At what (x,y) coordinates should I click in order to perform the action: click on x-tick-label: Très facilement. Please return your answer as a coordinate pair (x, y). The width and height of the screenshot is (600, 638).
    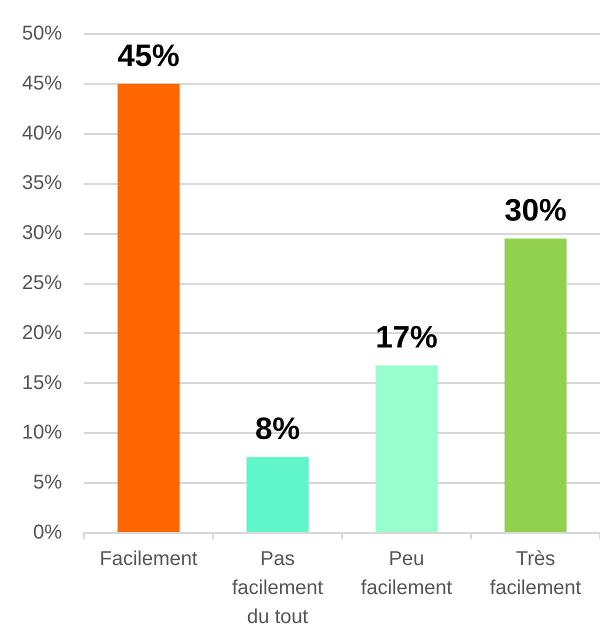
    Looking at the image, I should click on (536, 574).